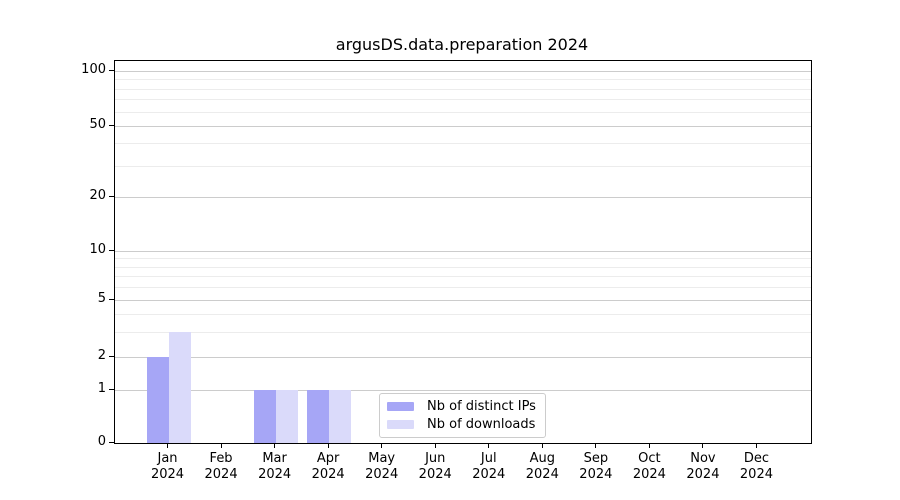  I want to click on legend-item-nb-of-distinct-ips: Nb of distinct IPs, so click(466, 406).